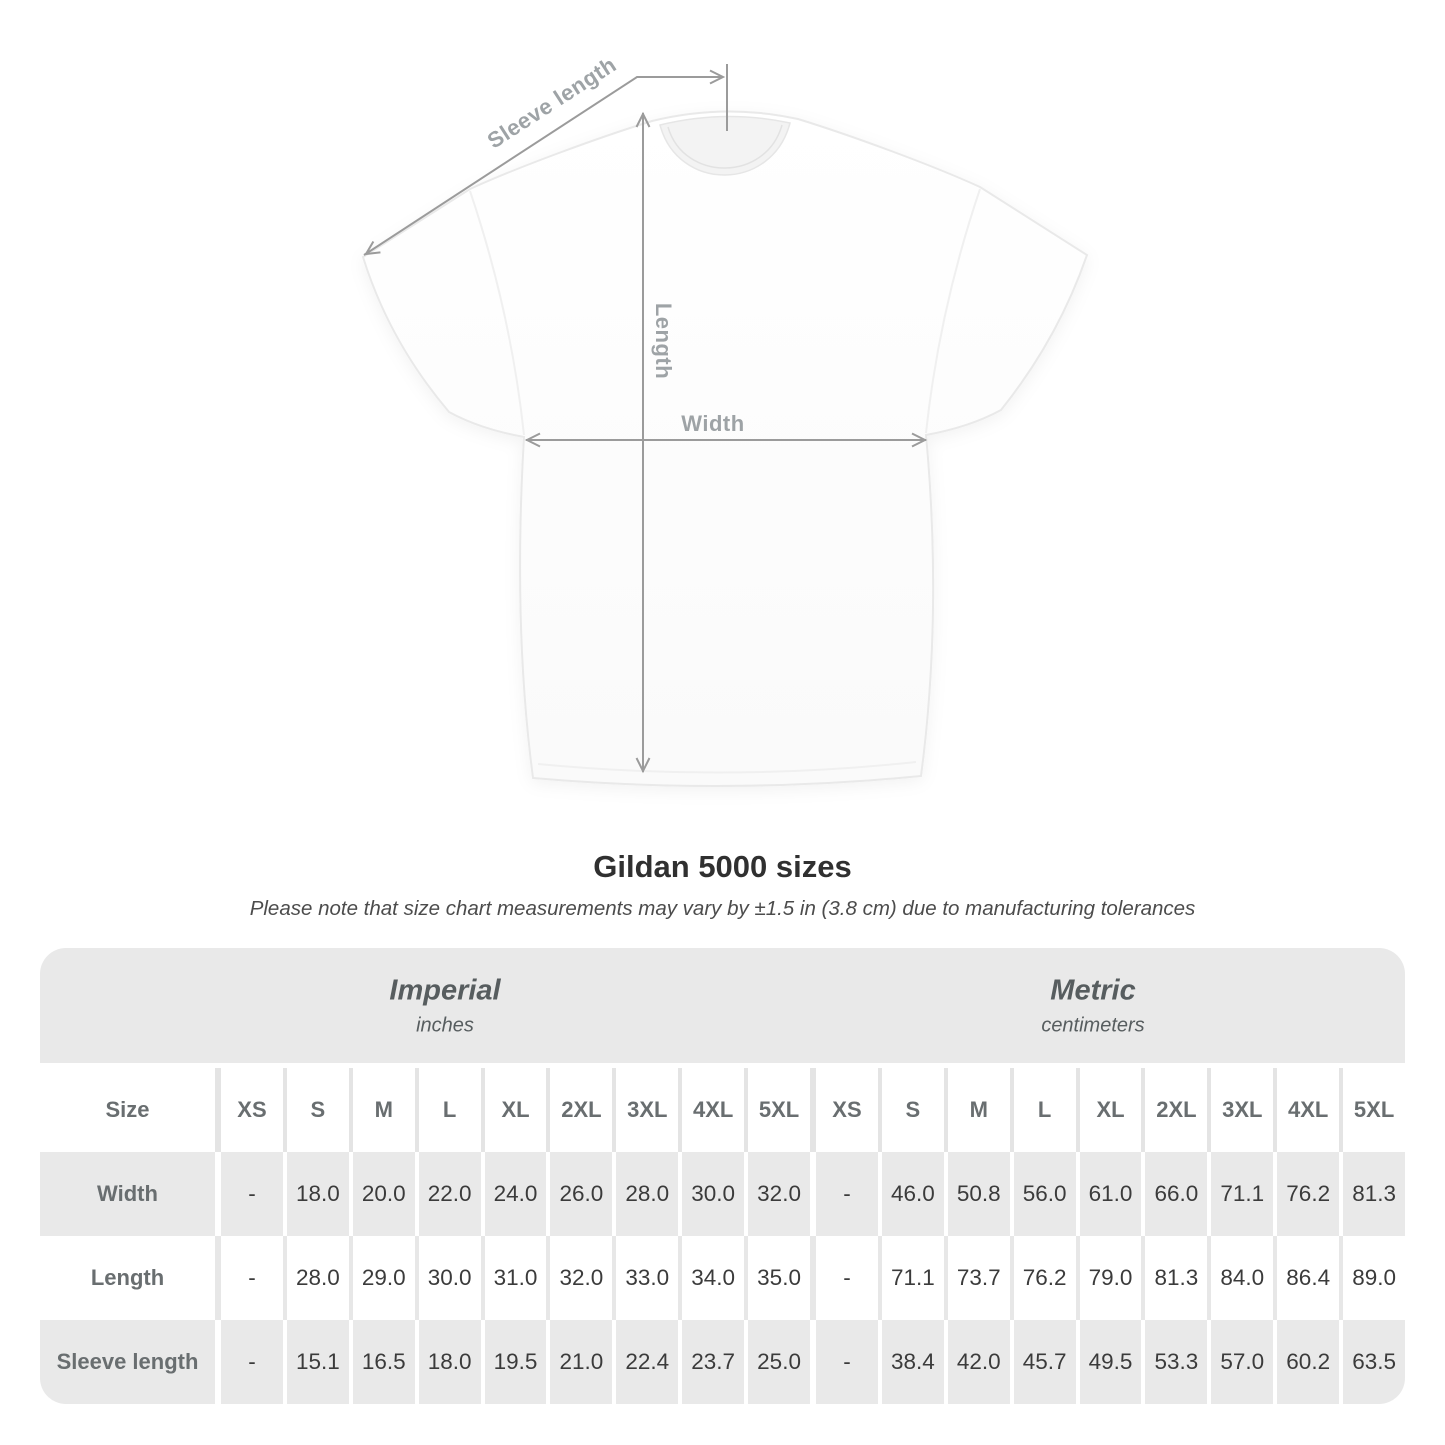  I want to click on length-dimension-label: Length, so click(663, 341).